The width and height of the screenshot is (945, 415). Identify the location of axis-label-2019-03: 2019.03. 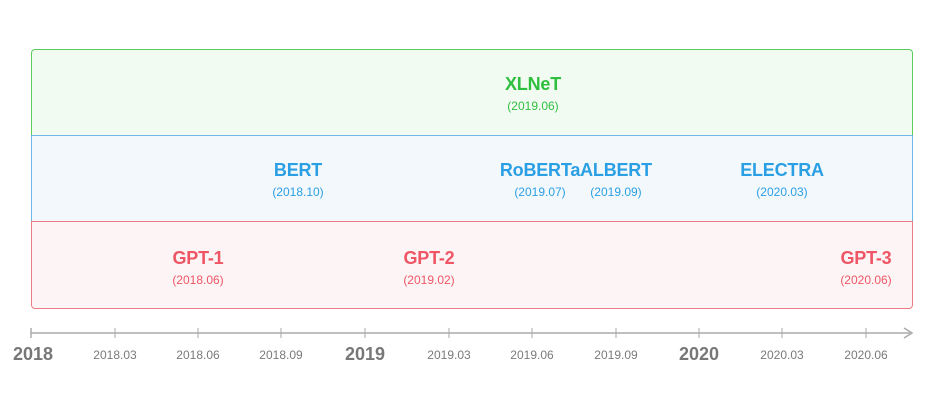
(449, 355).